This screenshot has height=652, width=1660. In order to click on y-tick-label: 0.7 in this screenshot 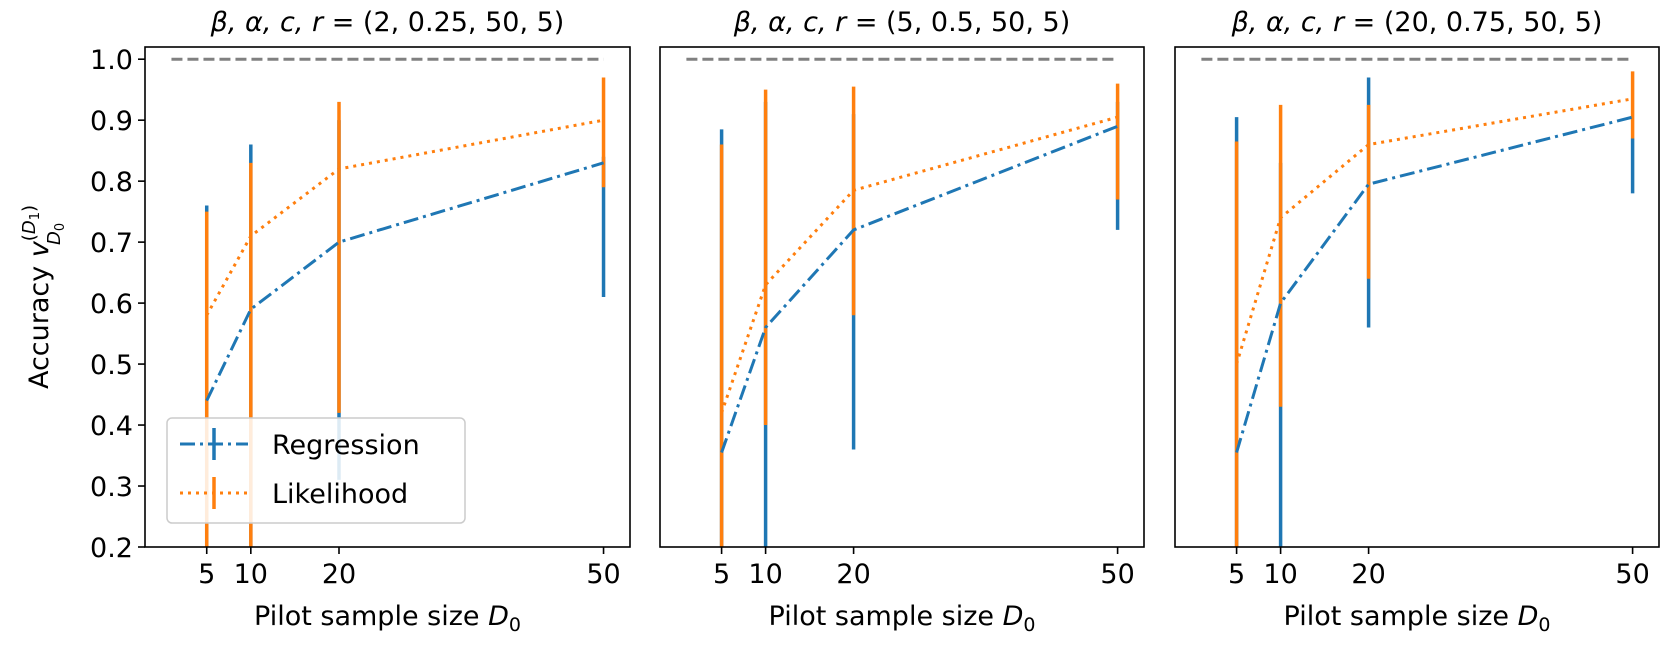, I will do `click(111, 243)`.